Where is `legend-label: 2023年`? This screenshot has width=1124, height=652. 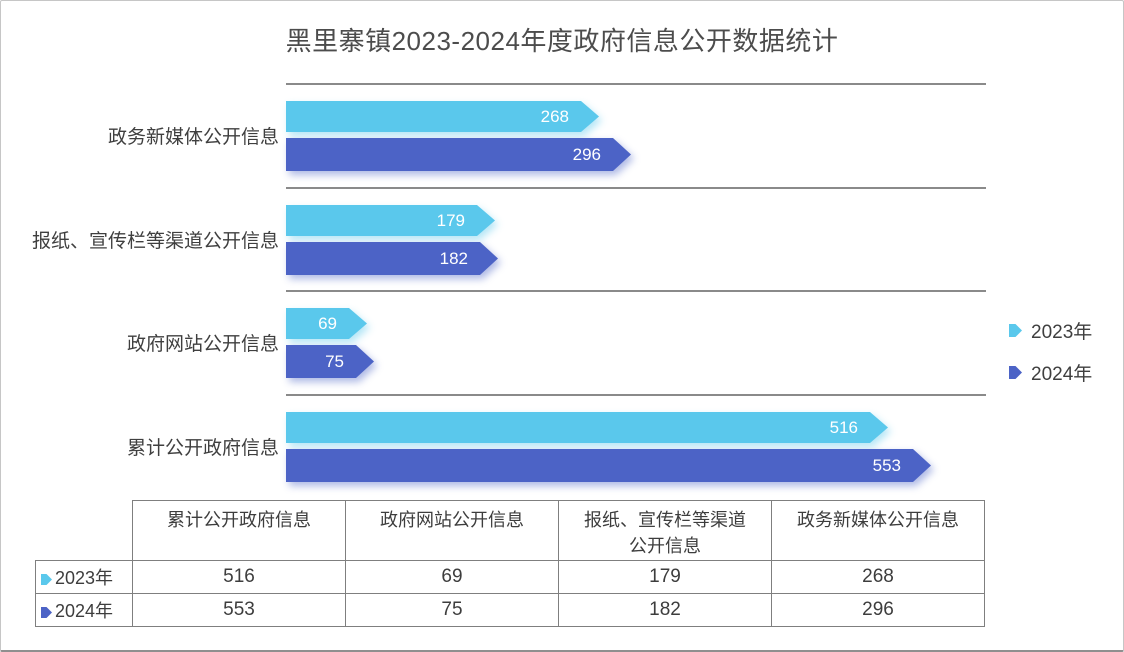 legend-label: 2023年 is located at coordinates (1062, 332).